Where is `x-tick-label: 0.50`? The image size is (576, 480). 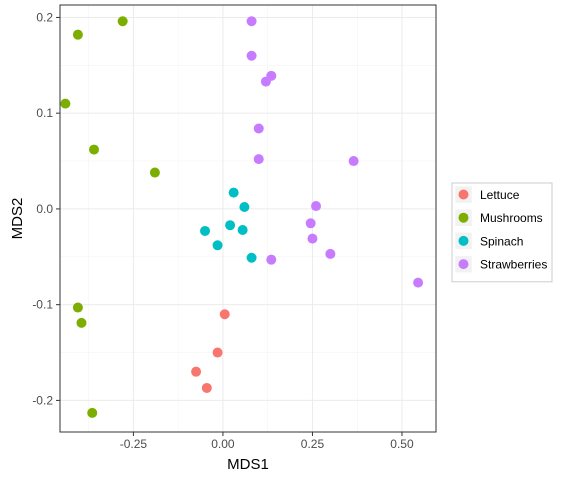
x-tick-label: 0.50 is located at coordinates (402, 444).